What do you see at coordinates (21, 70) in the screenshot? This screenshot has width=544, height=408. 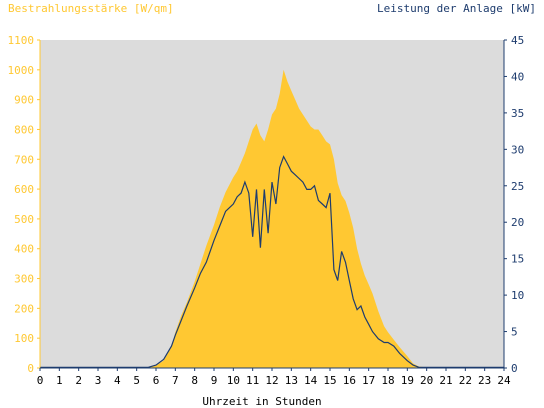 I see `y-tick-left-label: 1000` at bounding box center [21, 70].